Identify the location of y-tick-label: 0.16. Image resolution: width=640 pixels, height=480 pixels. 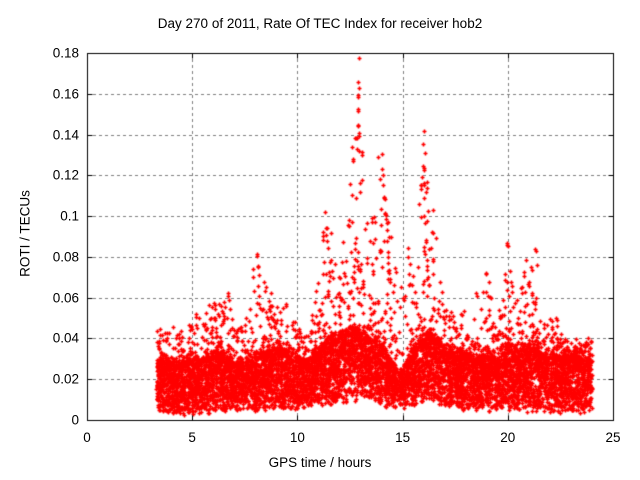
(65, 94).